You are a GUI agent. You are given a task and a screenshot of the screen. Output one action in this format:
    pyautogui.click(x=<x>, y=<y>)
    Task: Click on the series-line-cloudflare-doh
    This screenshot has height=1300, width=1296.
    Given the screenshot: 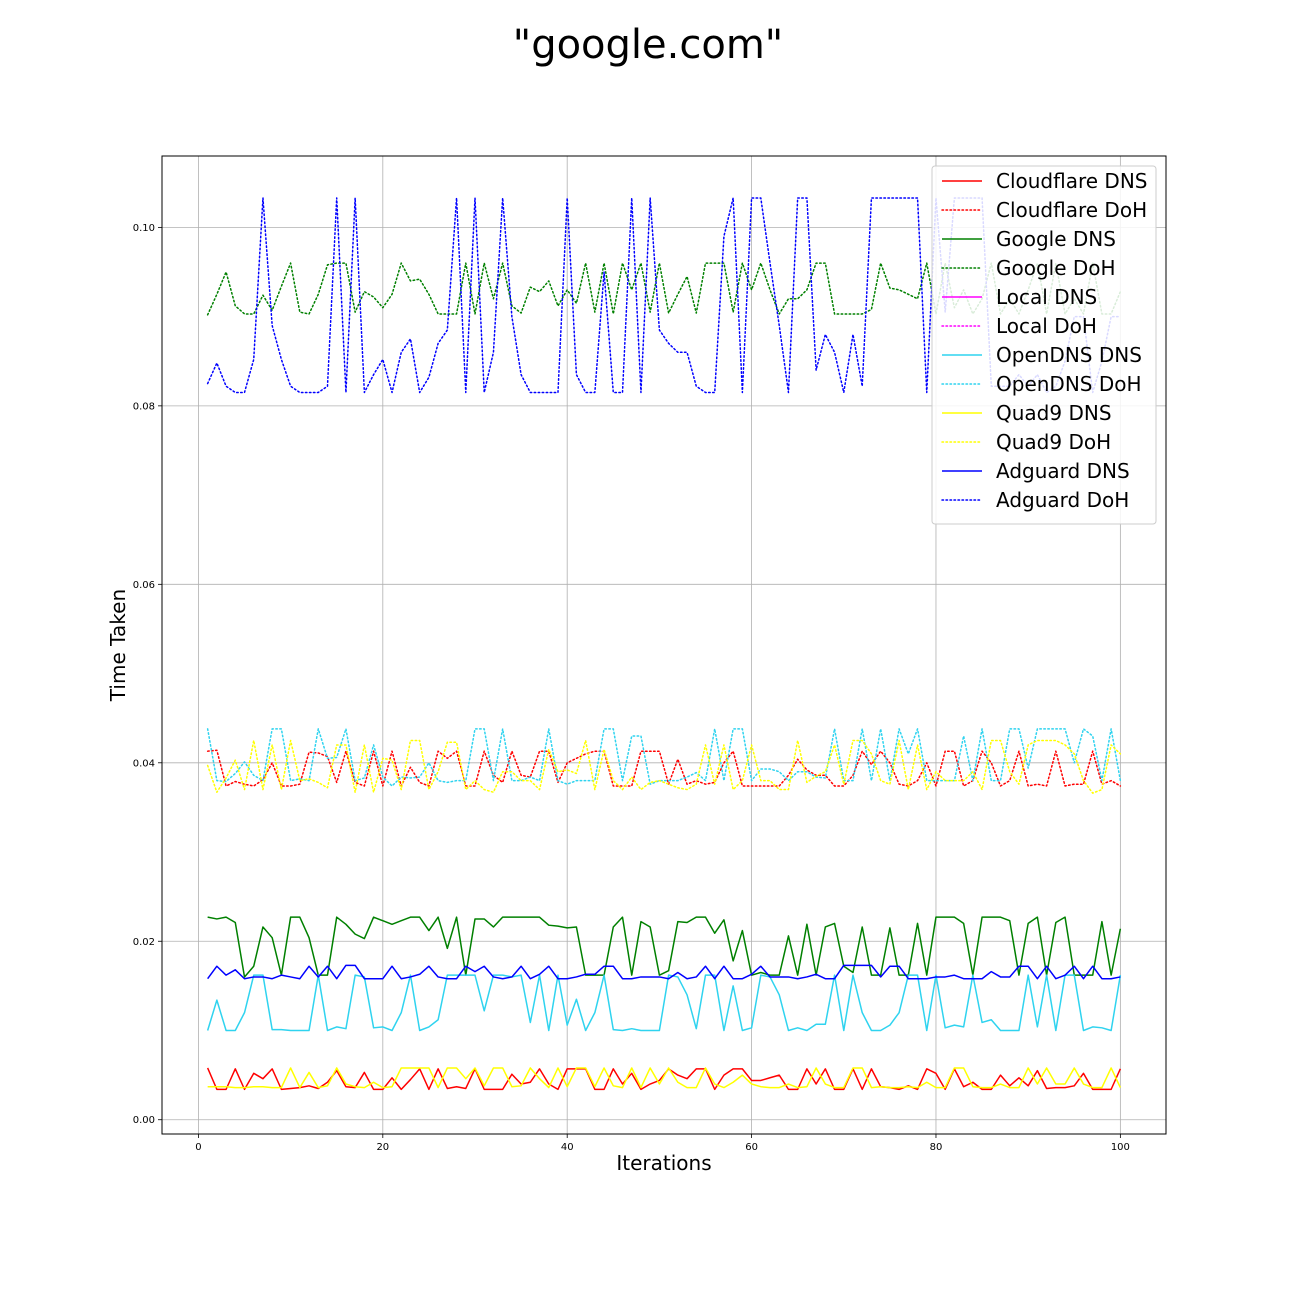 What is the action you would take?
    pyautogui.click(x=664, y=768)
    